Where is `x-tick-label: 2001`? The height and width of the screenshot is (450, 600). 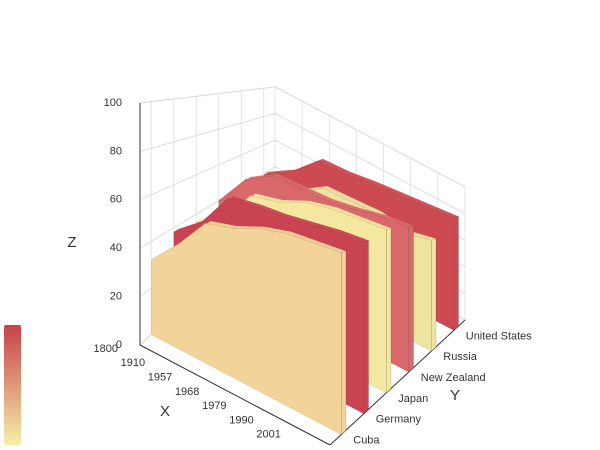
x-tick-label: 2001 is located at coordinates (268, 435).